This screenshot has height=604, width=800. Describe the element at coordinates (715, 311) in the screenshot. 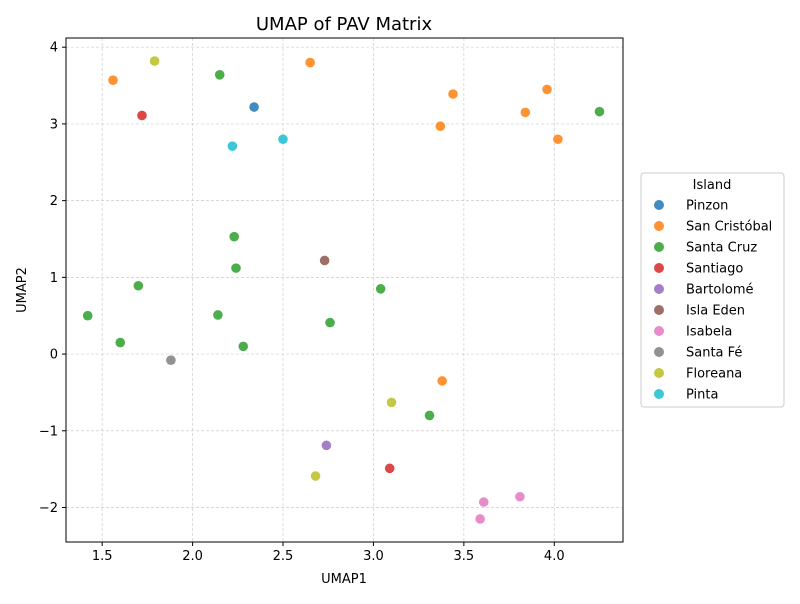

I see `legend-label: Isla Eden` at that location.